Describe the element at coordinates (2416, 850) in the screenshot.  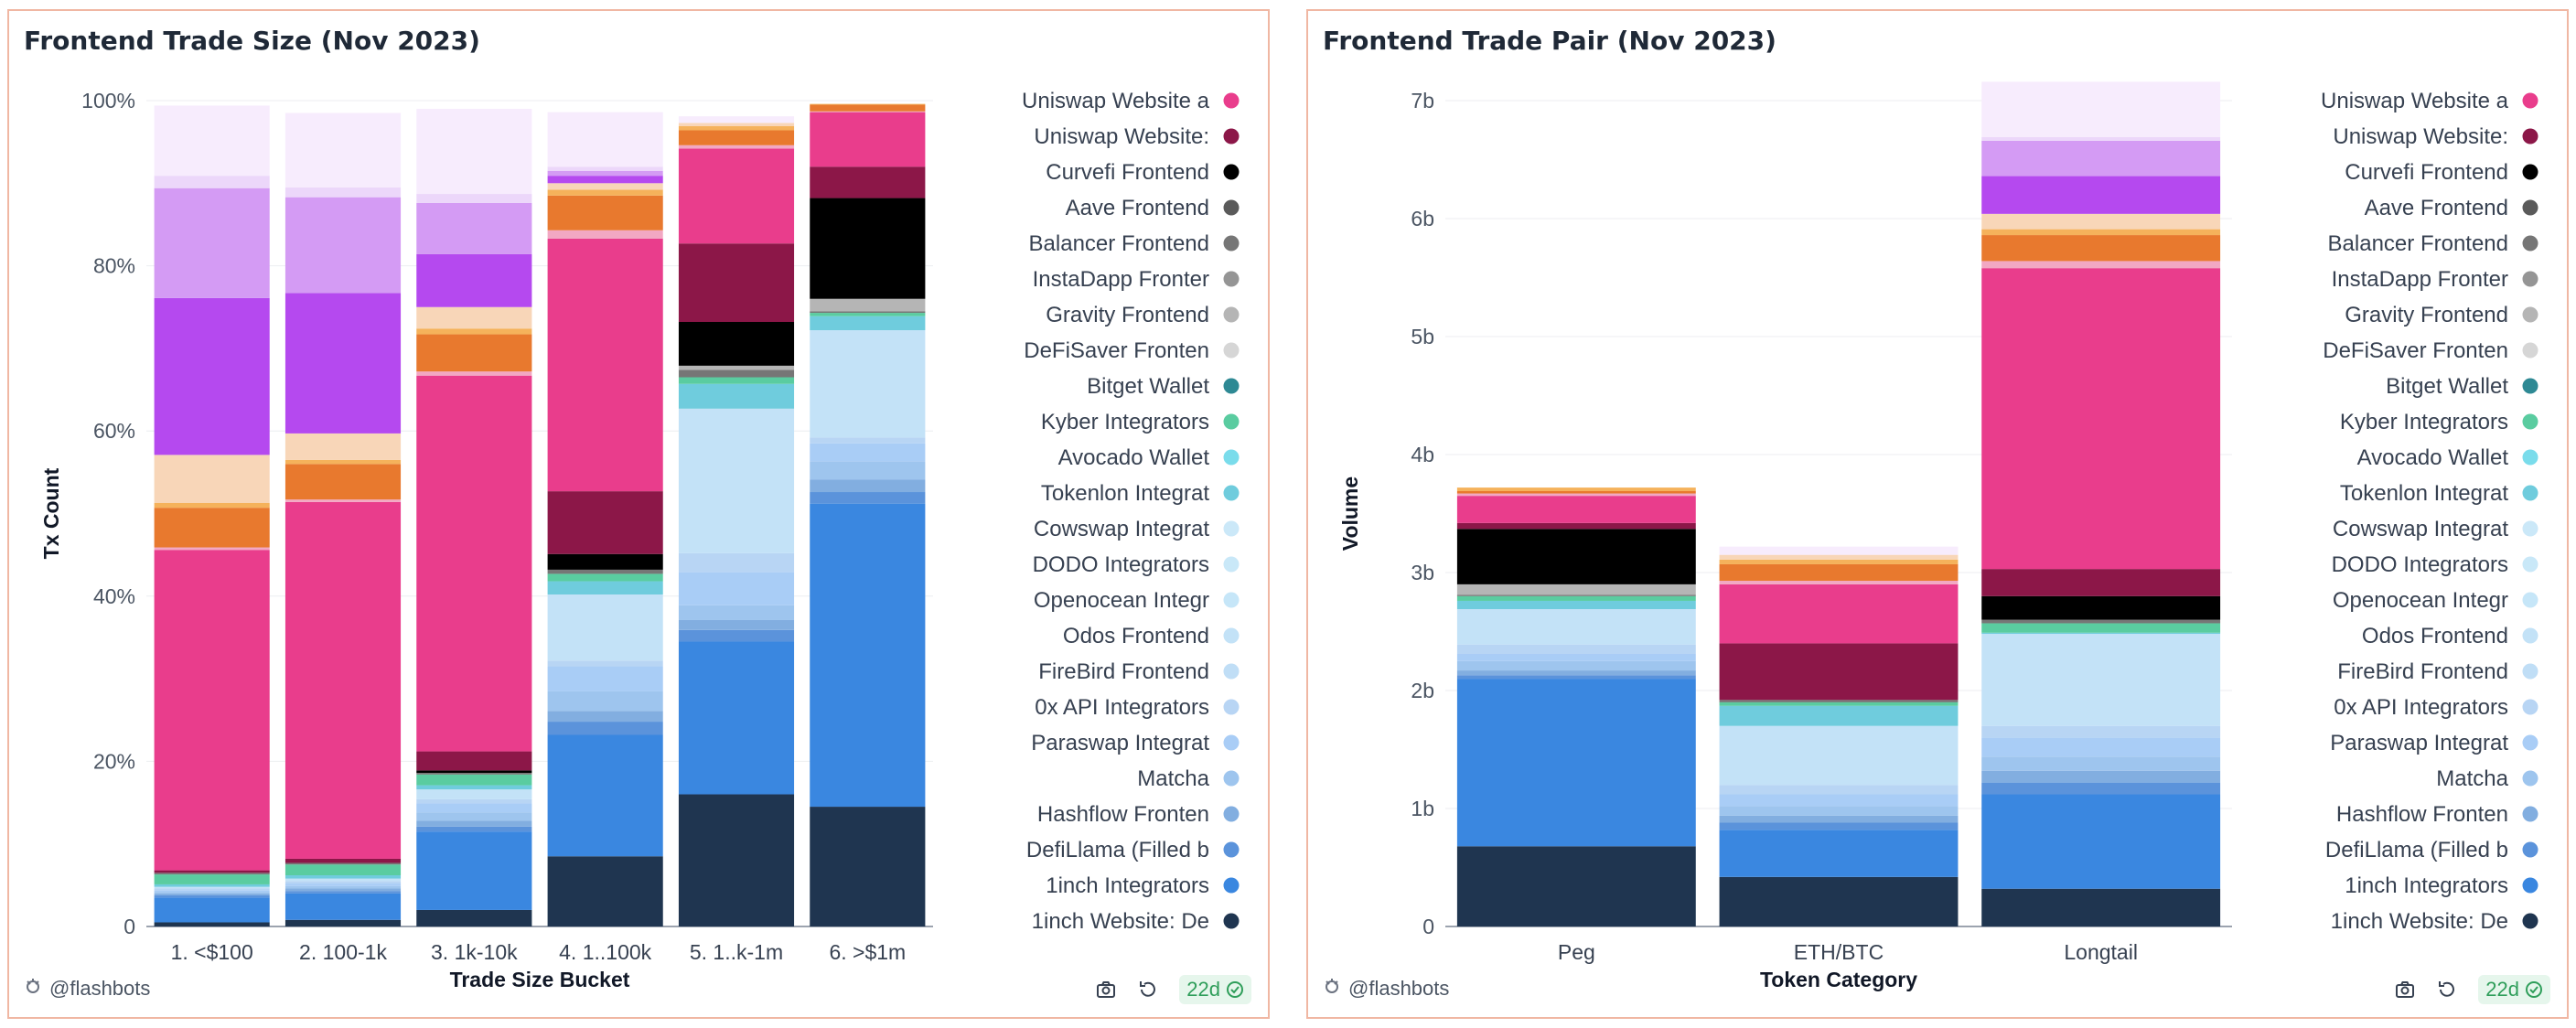
I see `legend-label: DefiLlama (Filled b` at that location.